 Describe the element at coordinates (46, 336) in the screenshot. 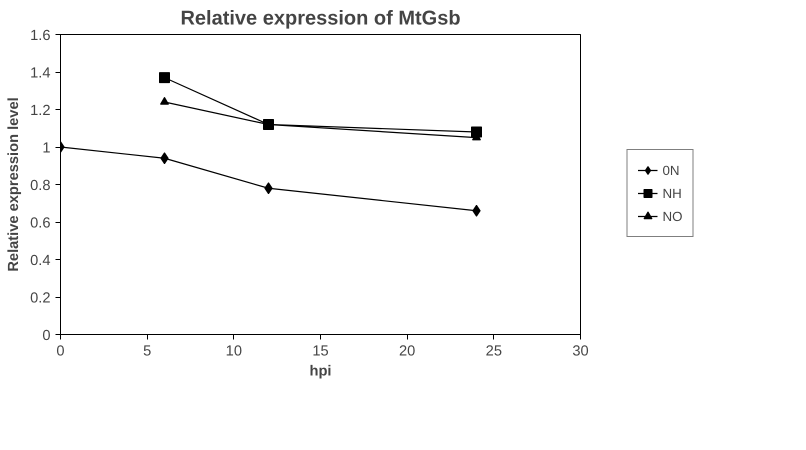

I see `y-tick-label: 0` at that location.